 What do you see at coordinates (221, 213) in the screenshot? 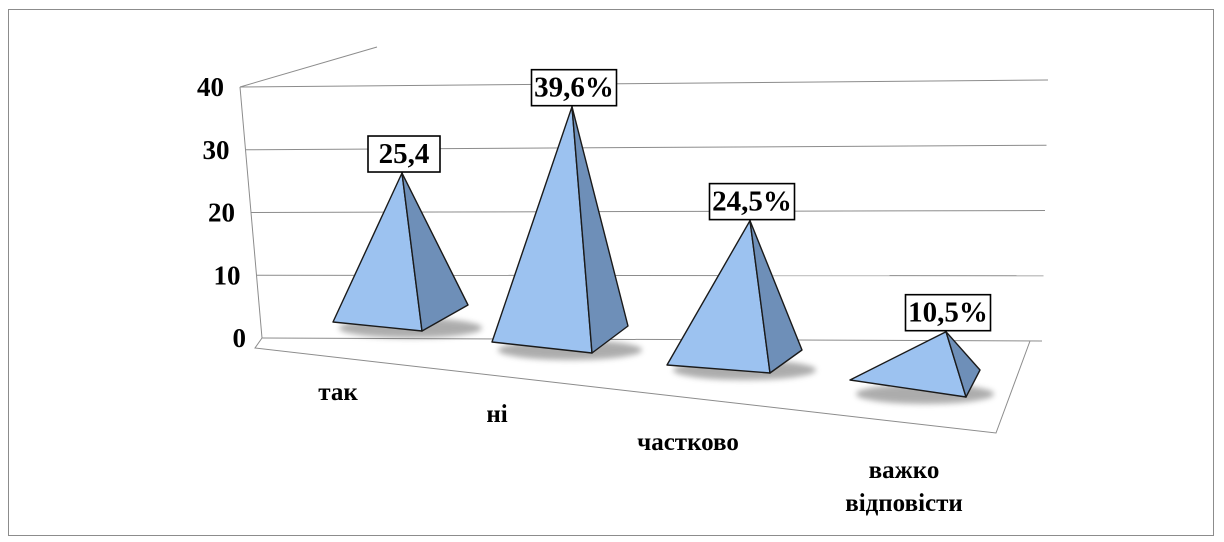
I see `y-tick-label: 20` at bounding box center [221, 213].